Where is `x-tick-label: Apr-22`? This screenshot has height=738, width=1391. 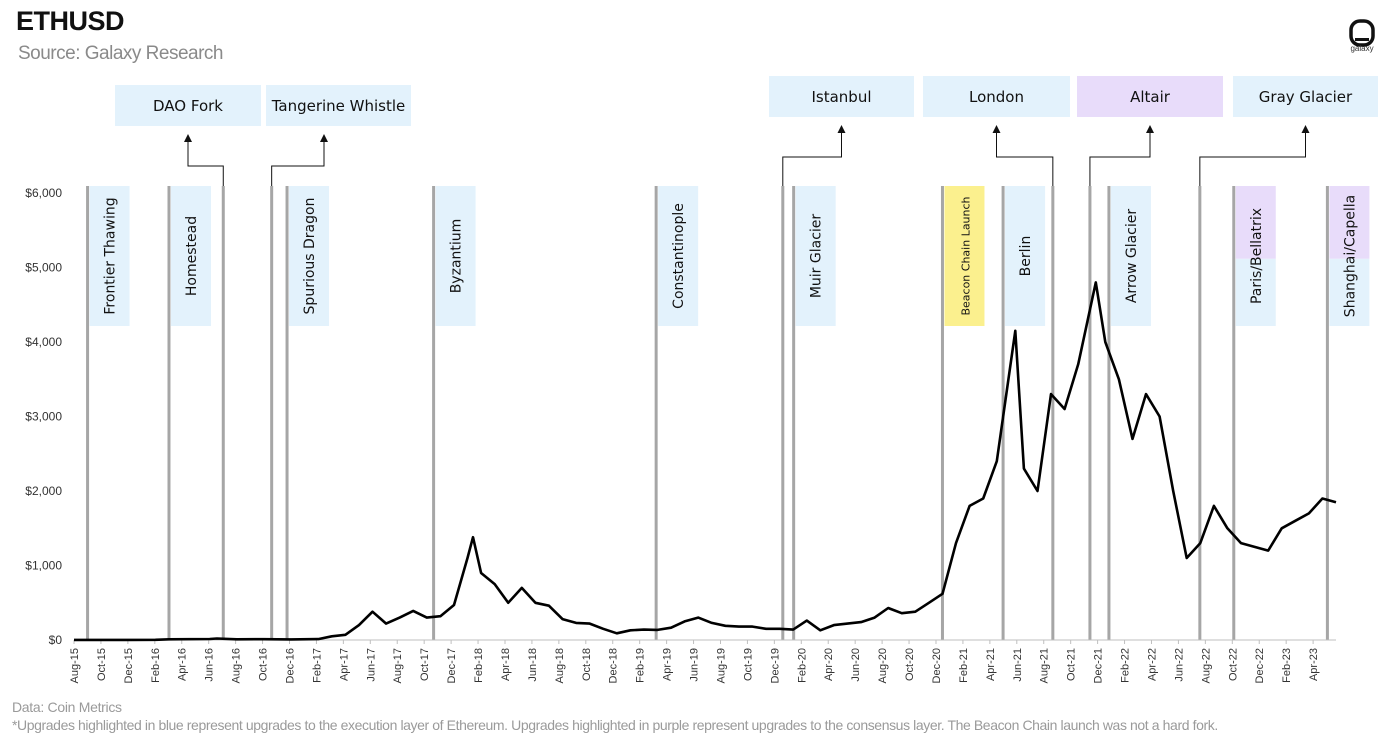
x-tick-label: Apr-22 is located at coordinates (1152, 664).